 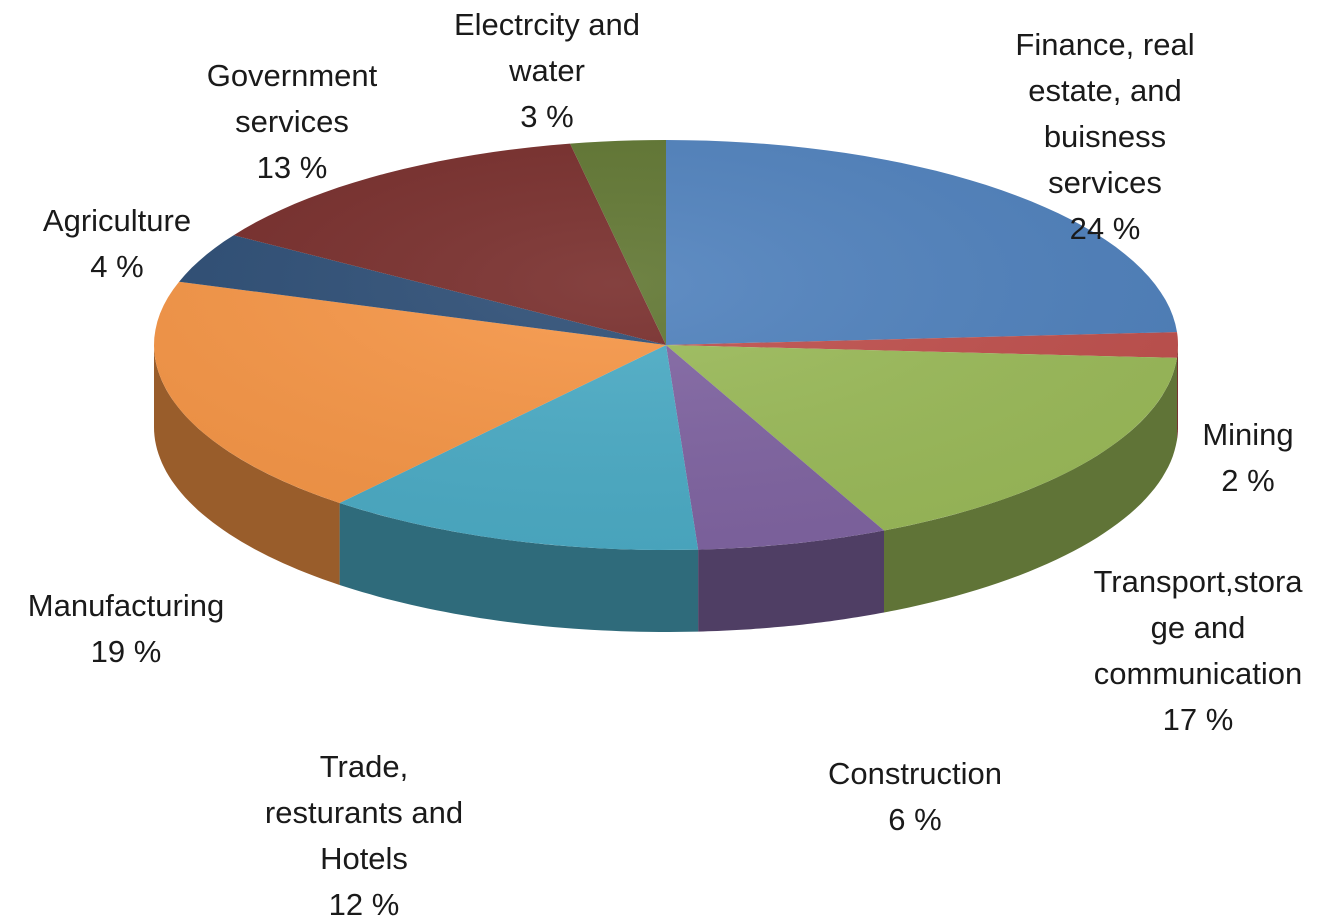 What do you see at coordinates (1198, 650) in the screenshot?
I see `data-label-transport-stora: Transport,stora ge and communication 17 %` at bounding box center [1198, 650].